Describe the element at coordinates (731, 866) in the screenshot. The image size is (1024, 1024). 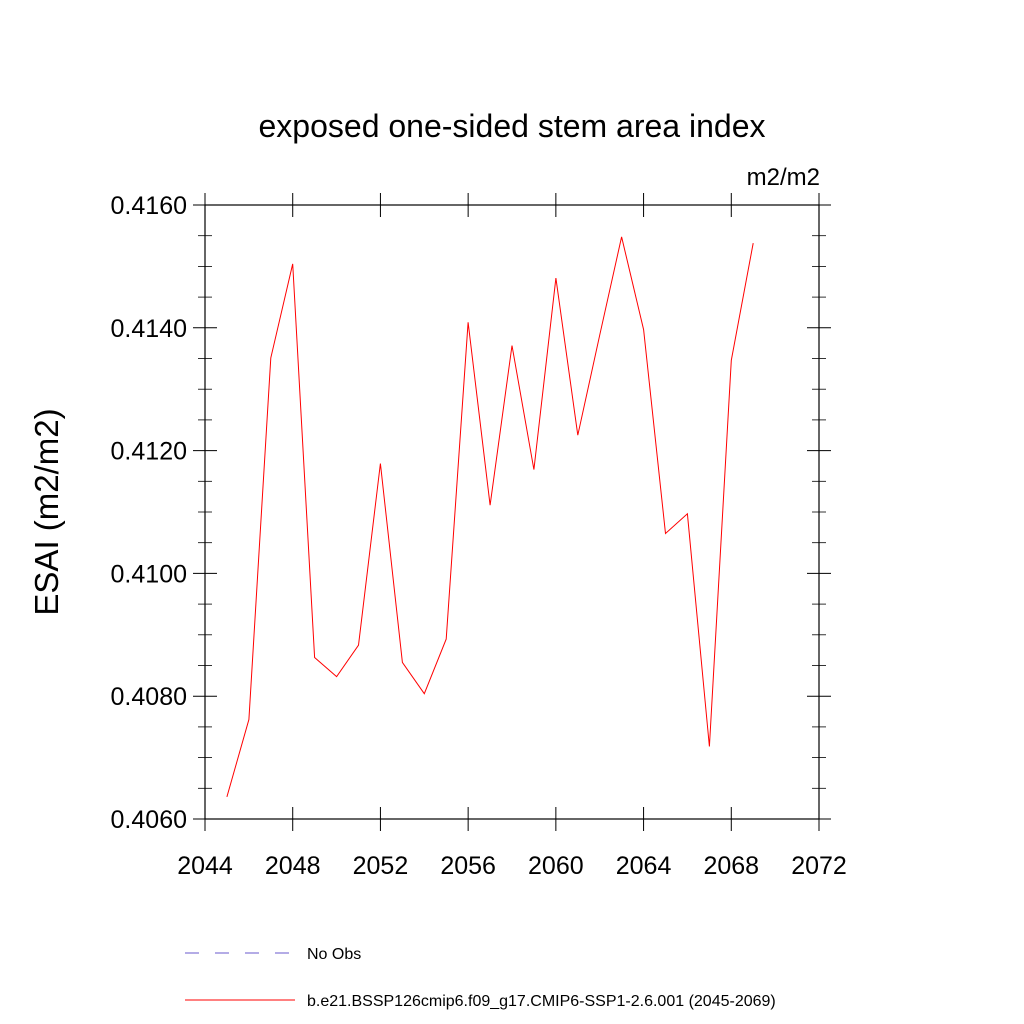
I see `x-tick-label: 2068` at that location.